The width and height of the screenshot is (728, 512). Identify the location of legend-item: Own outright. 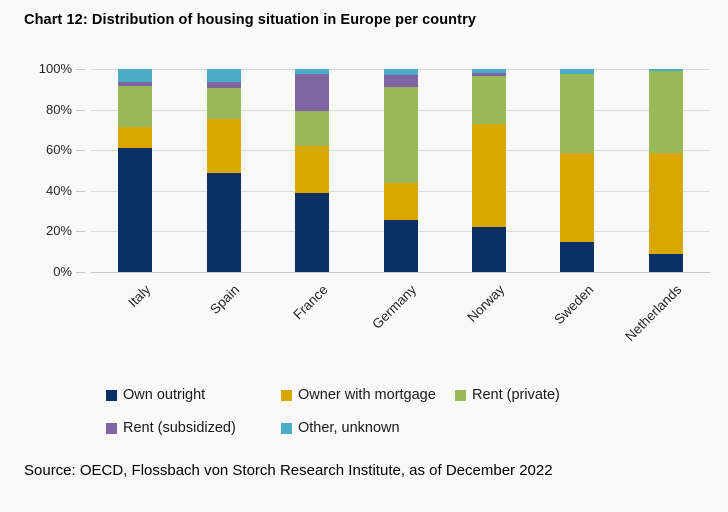
(193, 395).